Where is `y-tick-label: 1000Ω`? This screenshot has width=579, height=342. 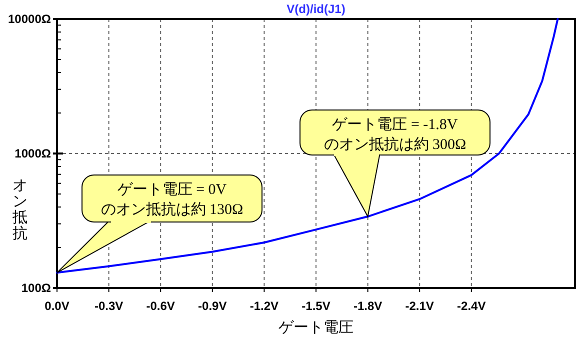
y-tick-label: 1000Ω is located at coordinates (33, 153).